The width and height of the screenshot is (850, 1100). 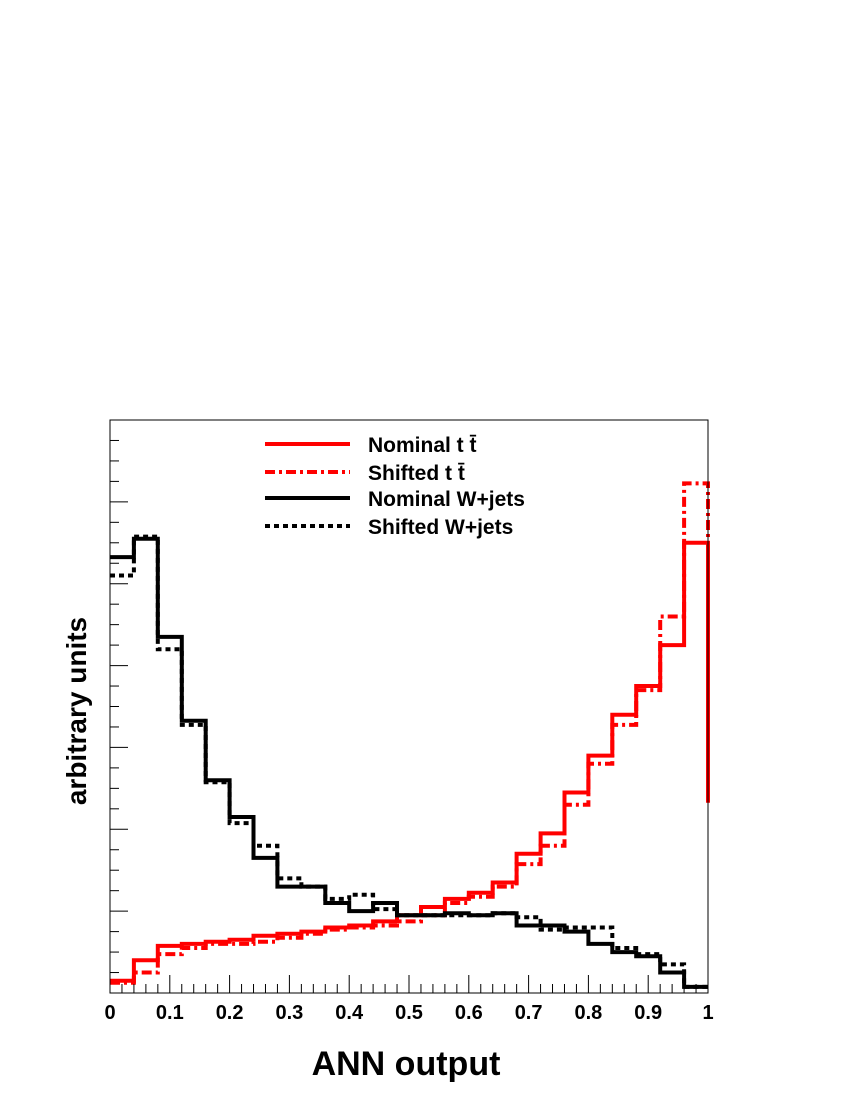 What do you see at coordinates (446, 499) in the screenshot?
I see `legend-label-3: Nominal W+jets` at bounding box center [446, 499].